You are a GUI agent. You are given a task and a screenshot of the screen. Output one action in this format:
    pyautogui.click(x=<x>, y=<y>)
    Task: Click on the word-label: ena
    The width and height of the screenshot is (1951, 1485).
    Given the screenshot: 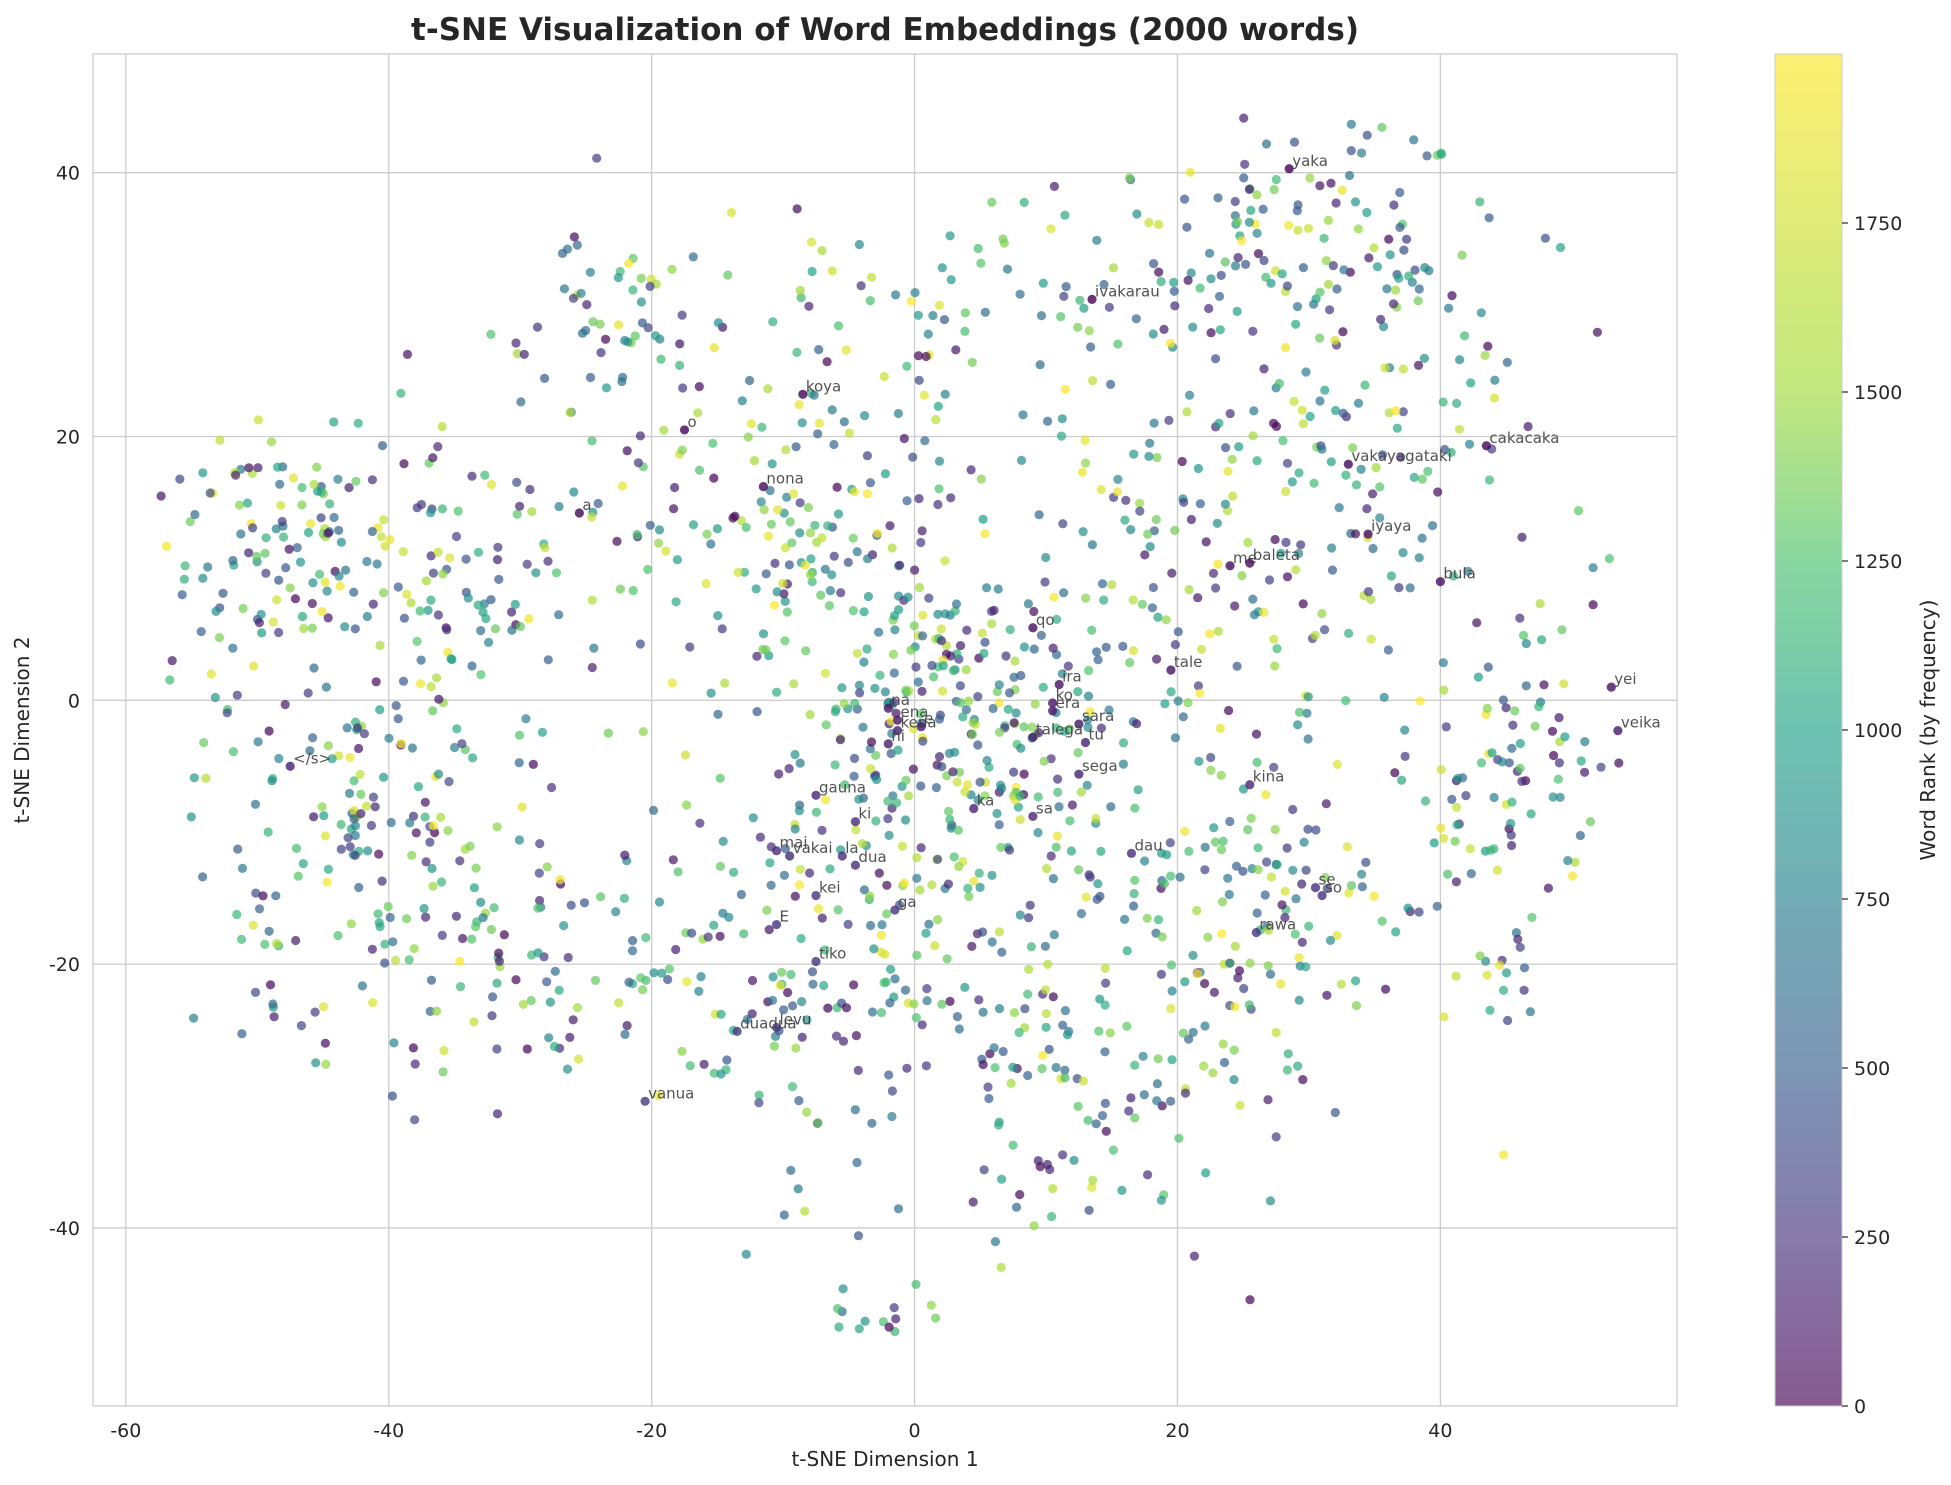 What is the action you would take?
    pyautogui.click(x=914, y=712)
    